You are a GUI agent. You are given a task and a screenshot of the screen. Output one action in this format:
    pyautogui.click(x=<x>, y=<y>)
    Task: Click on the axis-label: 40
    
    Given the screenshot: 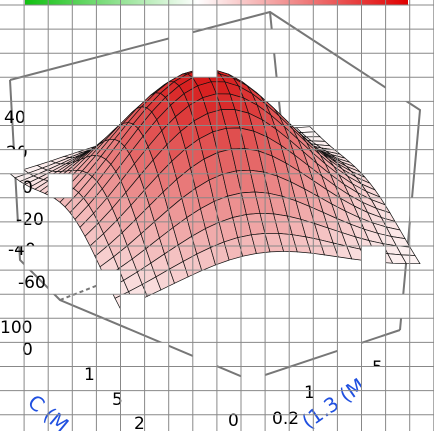 What is the action you would take?
    pyautogui.click(x=15, y=118)
    